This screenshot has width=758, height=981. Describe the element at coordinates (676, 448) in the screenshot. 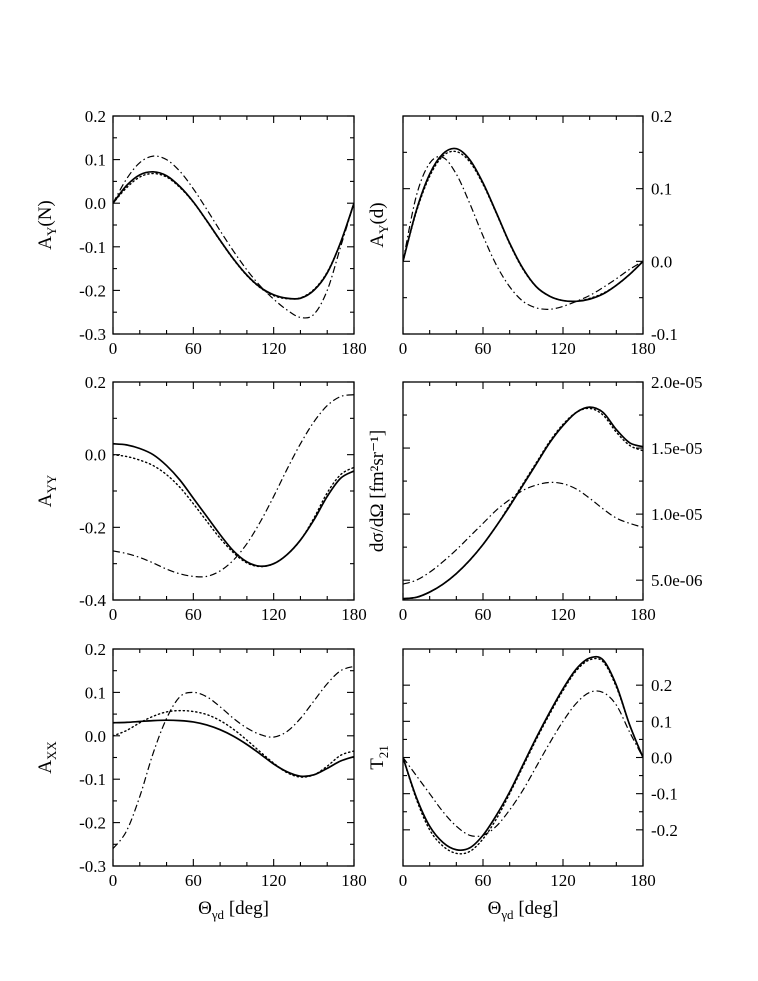

I see `y-tick-label: 1.5e-05` at that location.